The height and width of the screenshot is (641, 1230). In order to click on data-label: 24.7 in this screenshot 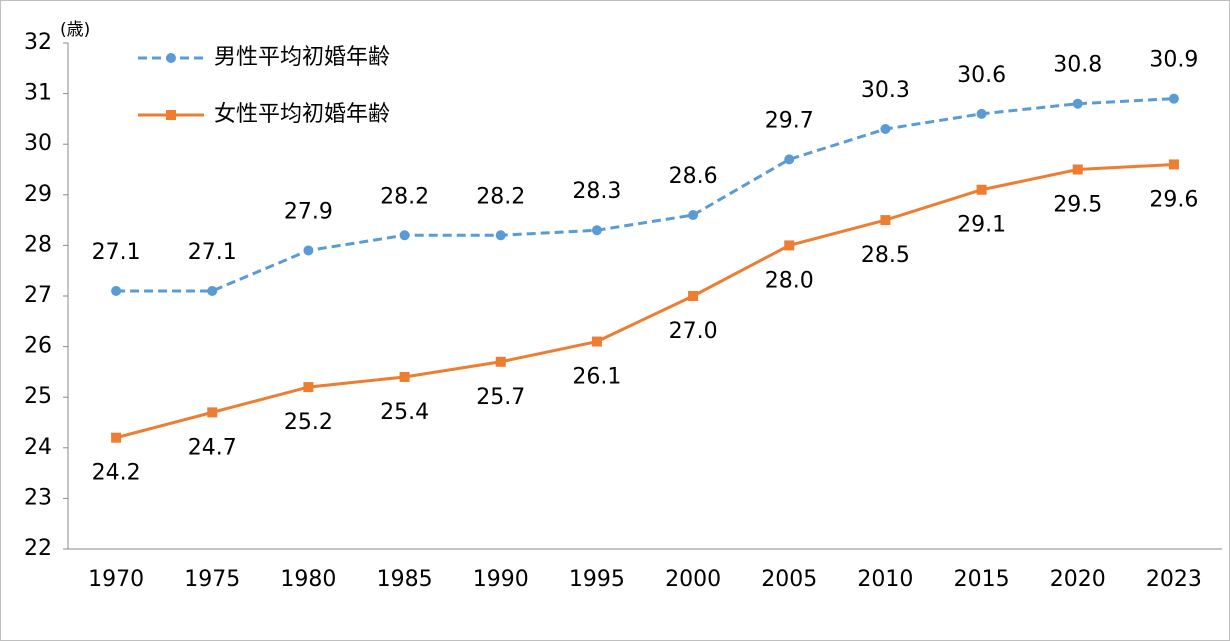, I will do `click(212, 447)`.